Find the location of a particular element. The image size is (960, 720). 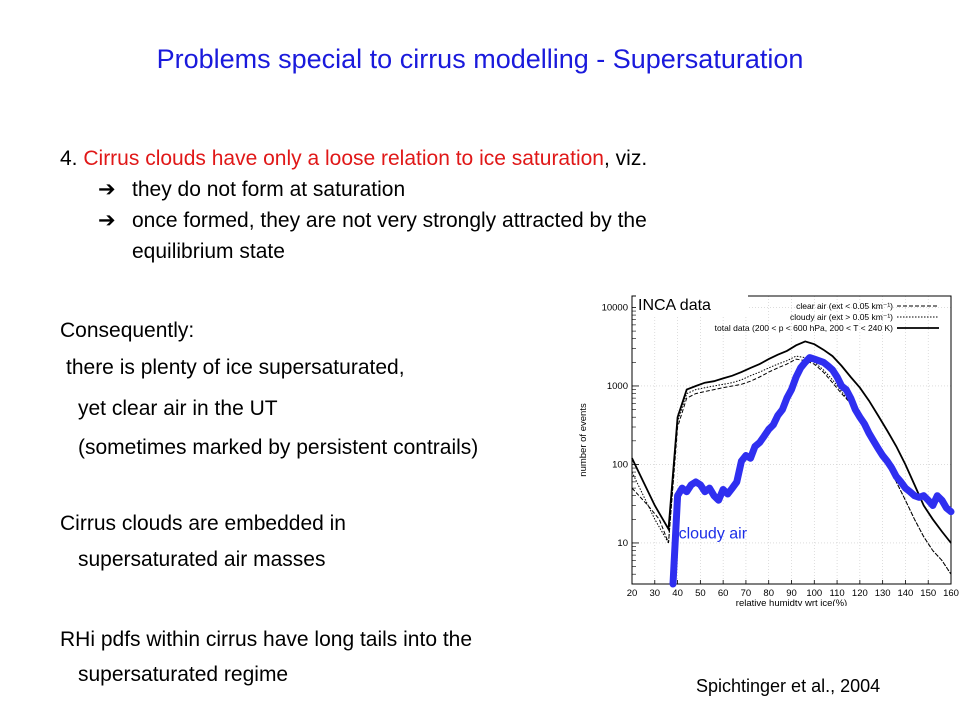

rhi-line-2: supersaturated regime is located at coordinates (183, 674).